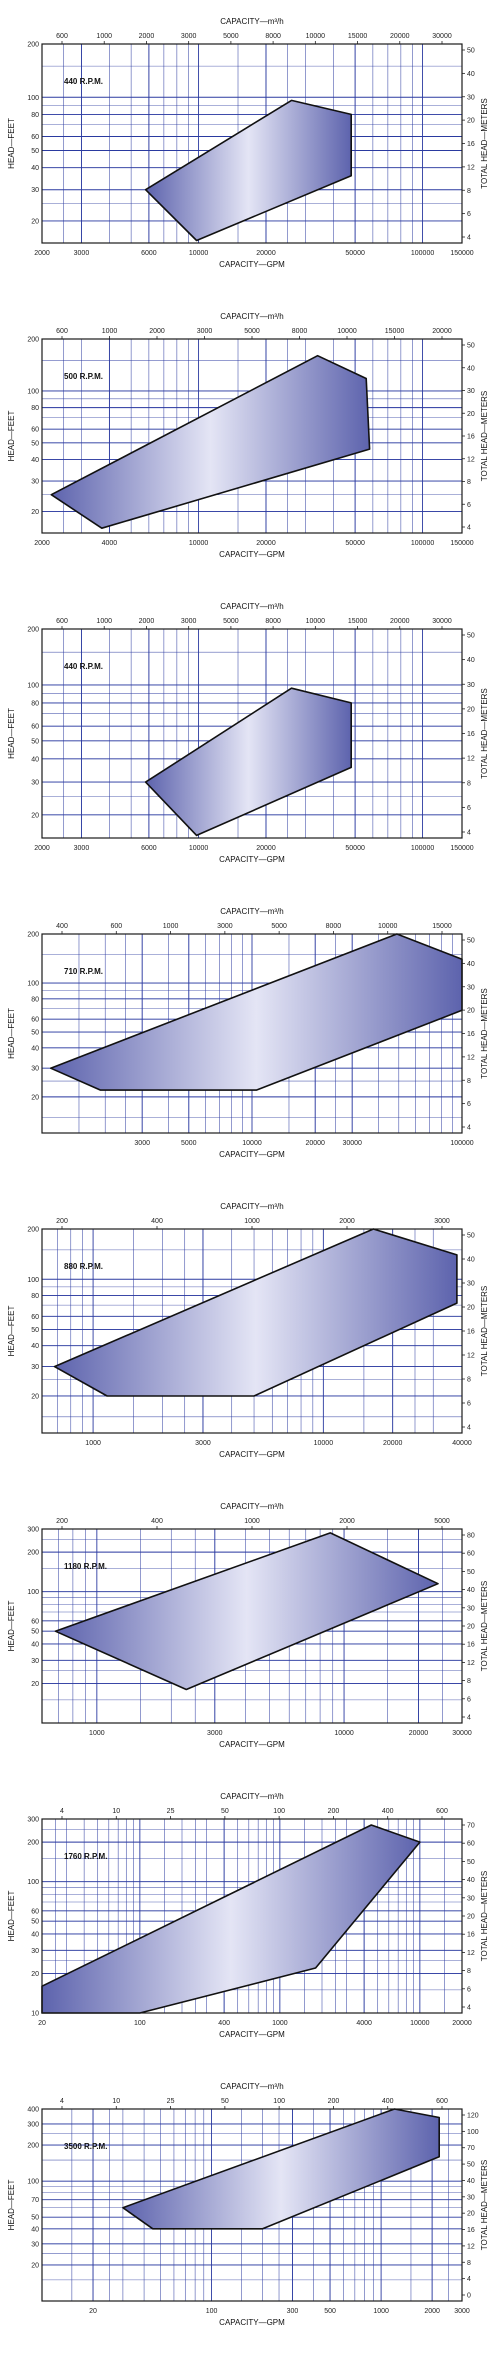 The height and width of the screenshot is (2353, 500). What do you see at coordinates (442, 331) in the screenshot?
I see `top-tick-label: 20000` at bounding box center [442, 331].